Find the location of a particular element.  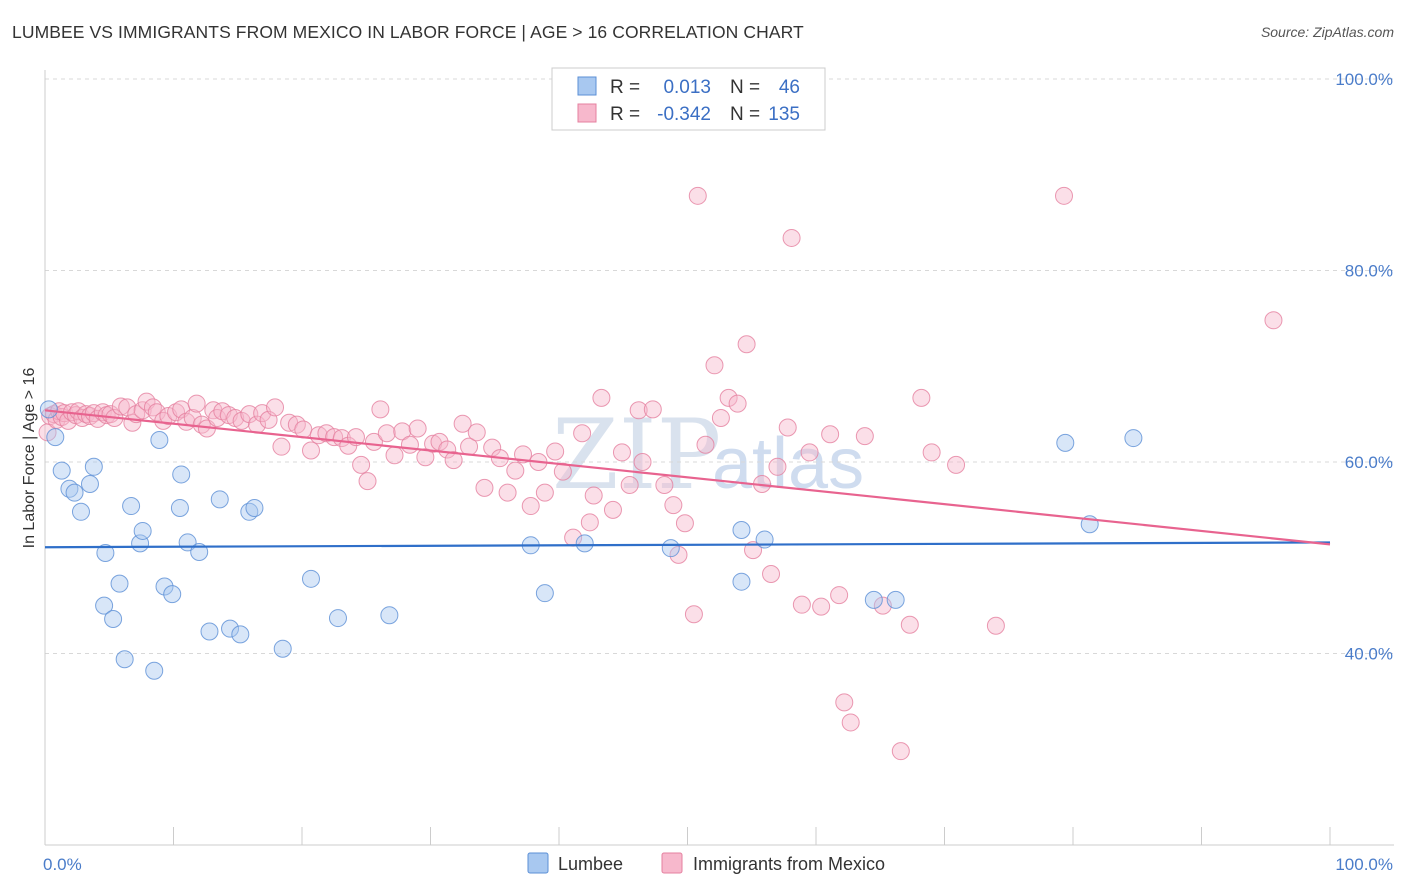

source-note: Source: ZipAtlas.com is located at coordinates (1327, 32).